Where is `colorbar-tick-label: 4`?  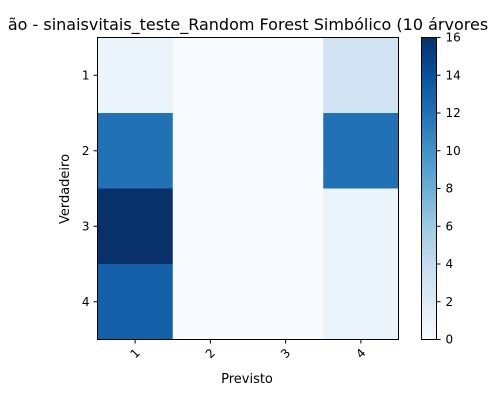 colorbar-tick-label: 4 is located at coordinates (450, 264).